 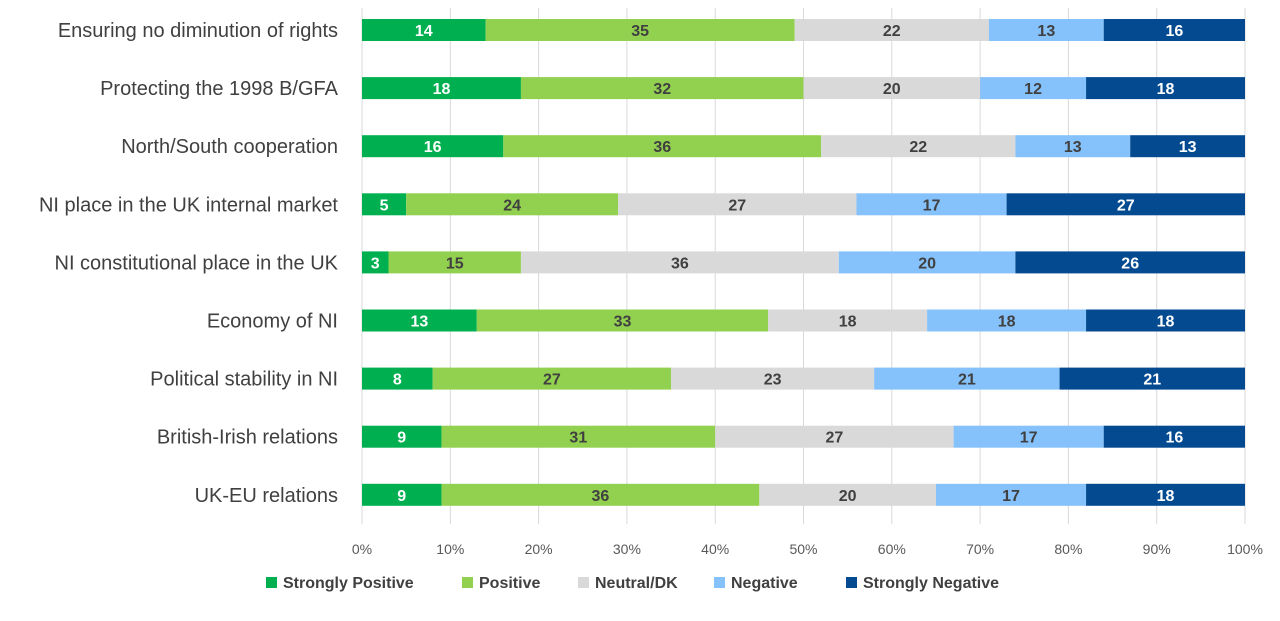 I want to click on data-label: 15, so click(x=455, y=263).